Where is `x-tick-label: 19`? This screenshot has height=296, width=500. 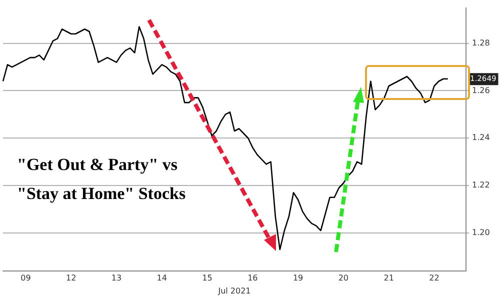 x-tick-label: 19 is located at coordinates (298, 278).